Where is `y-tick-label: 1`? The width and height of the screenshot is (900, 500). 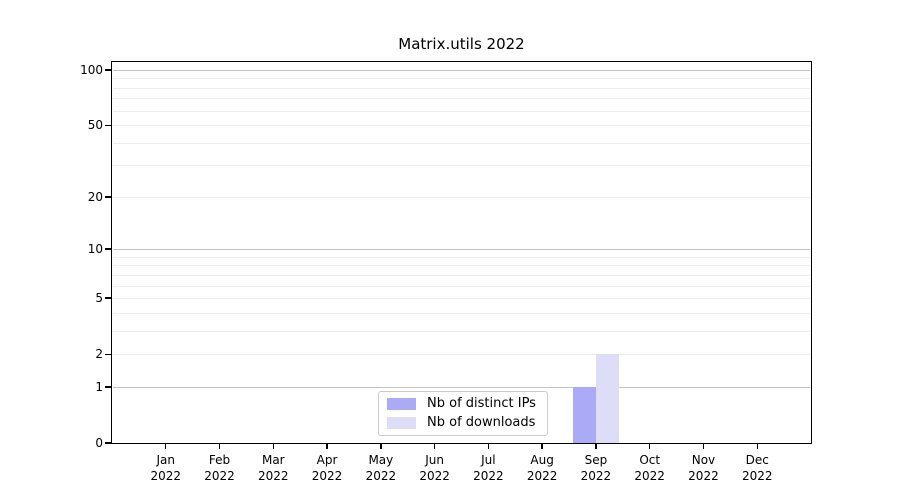
y-tick-label: 1 is located at coordinates (99, 386).